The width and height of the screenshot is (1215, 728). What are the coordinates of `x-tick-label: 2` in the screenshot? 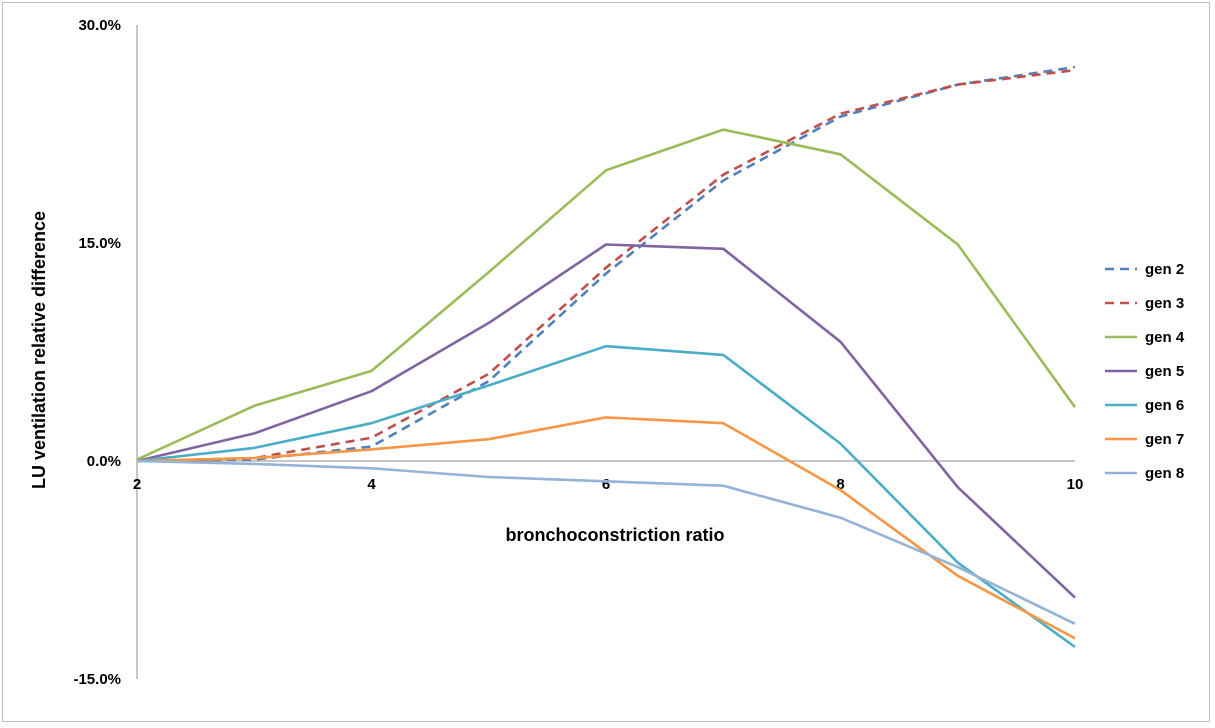 It's located at (137, 484).